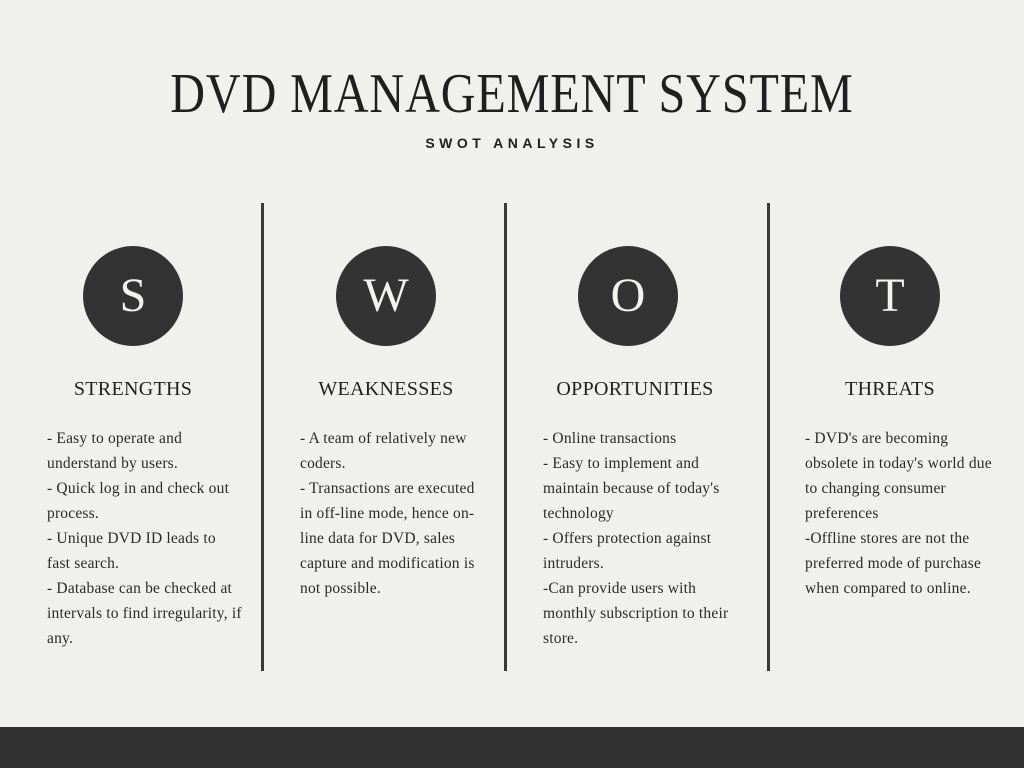 Image resolution: width=1024 pixels, height=768 pixels. Describe the element at coordinates (138, 501) in the screenshot. I see `list-item: - Quick log in and check out process.` at that location.